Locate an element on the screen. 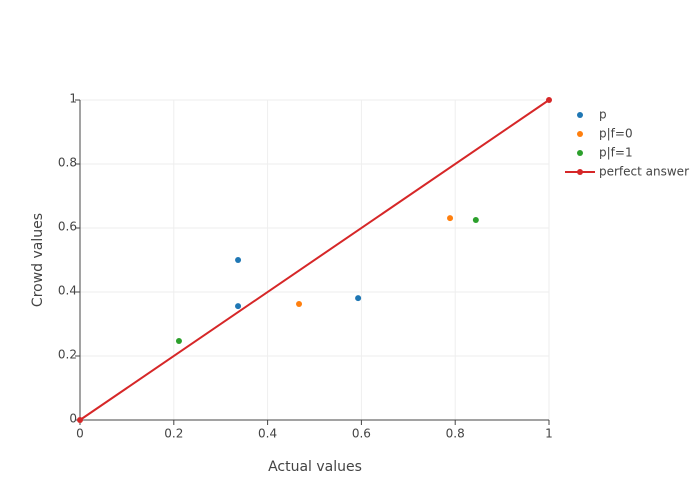 The height and width of the screenshot is (500, 700). x-tick-label: 0 is located at coordinates (80, 434).